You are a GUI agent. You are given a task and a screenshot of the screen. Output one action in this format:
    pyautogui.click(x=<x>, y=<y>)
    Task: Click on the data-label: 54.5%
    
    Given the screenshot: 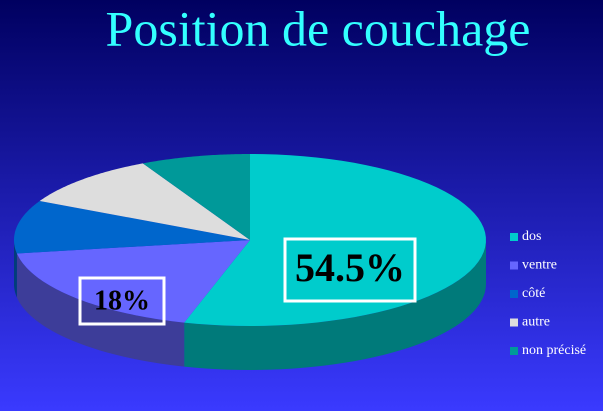 What is the action you would take?
    pyautogui.click(x=350, y=267)
    